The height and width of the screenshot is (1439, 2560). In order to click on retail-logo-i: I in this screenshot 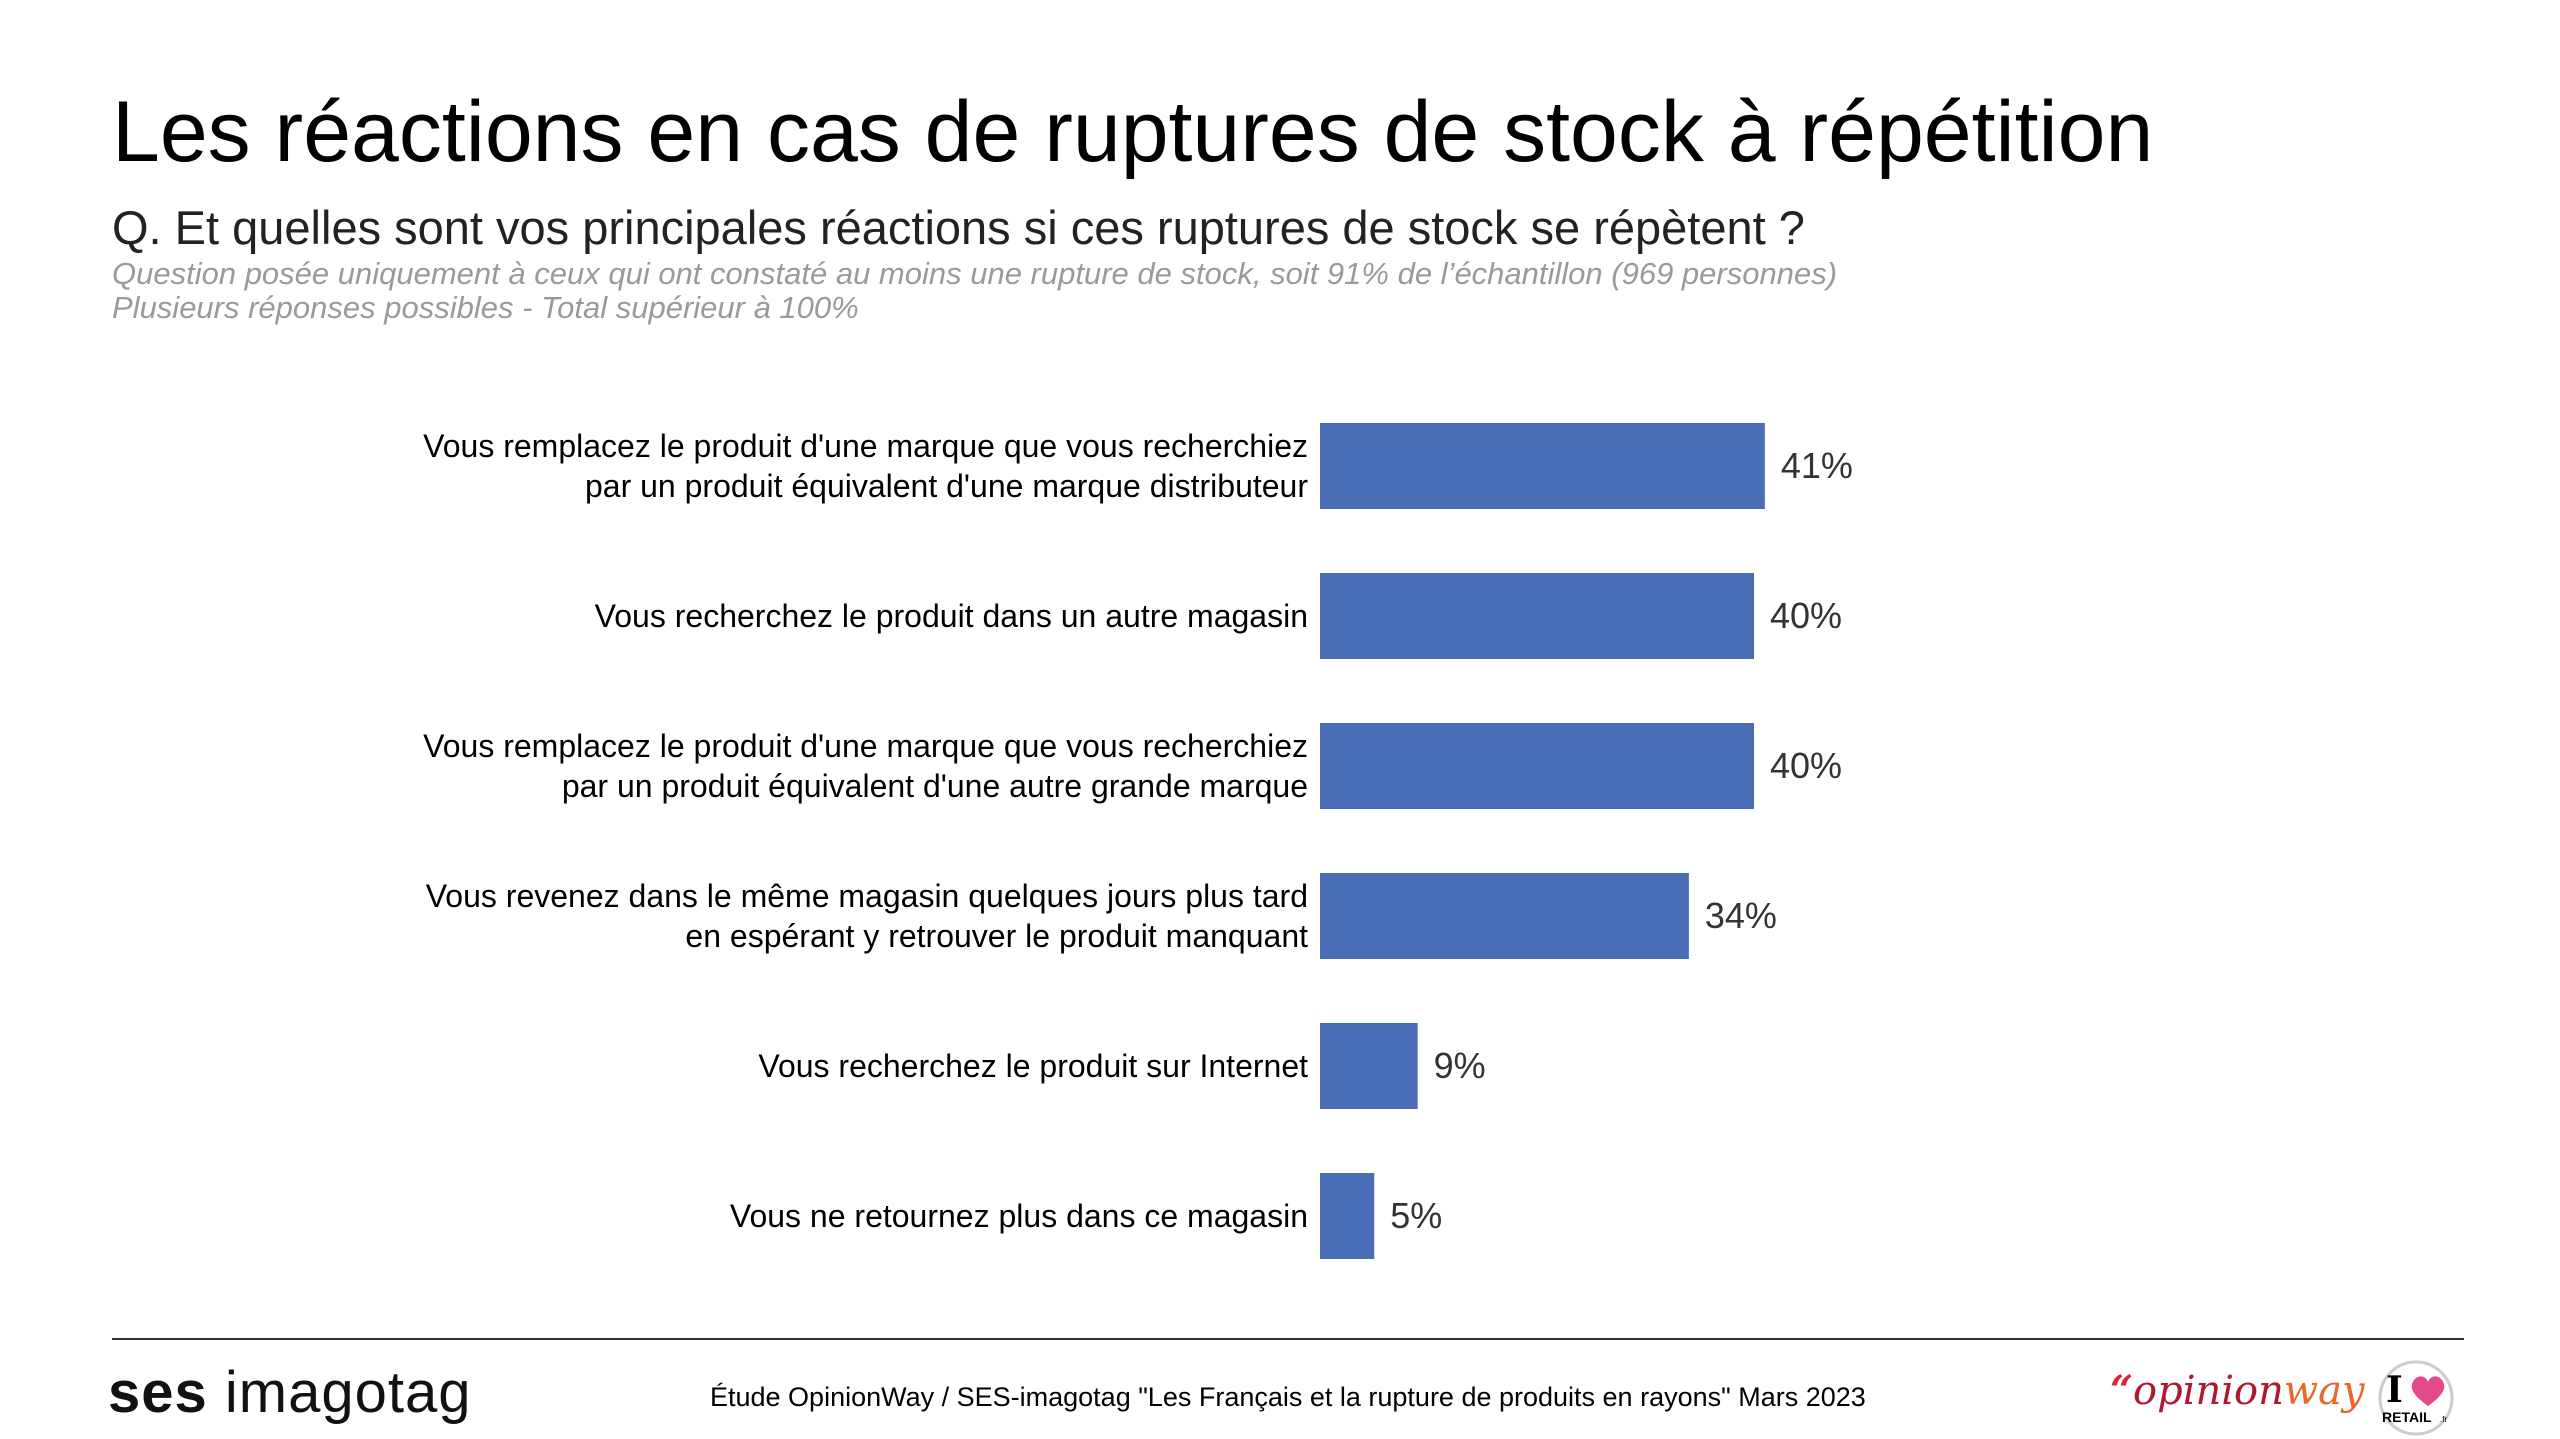, I will do `click(2394, 1390)`.